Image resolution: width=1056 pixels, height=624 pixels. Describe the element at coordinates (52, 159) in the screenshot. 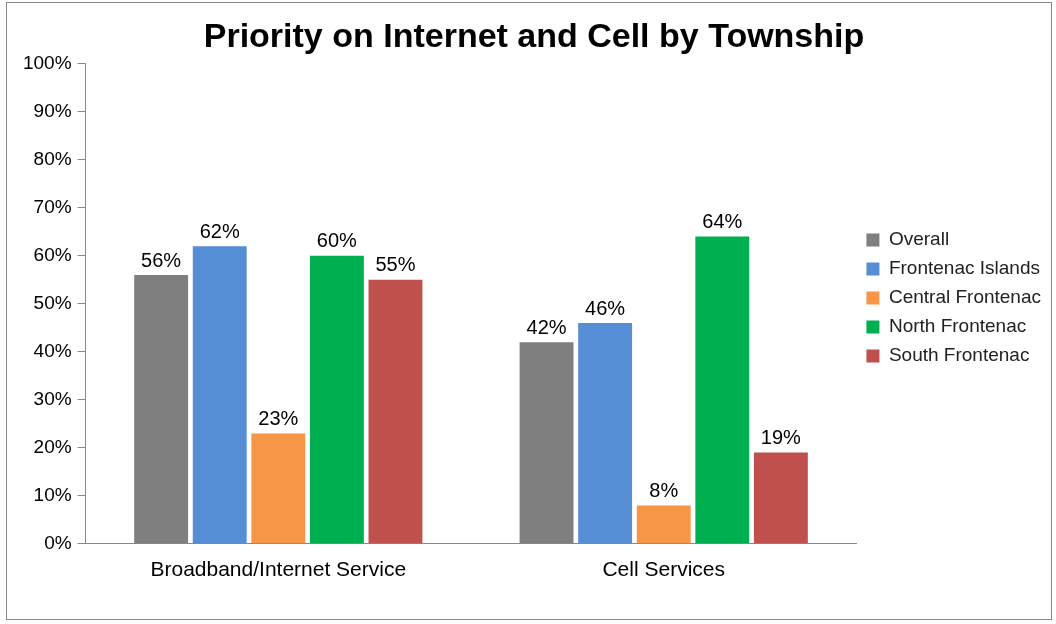

I see `y-tick-label: 80%` at that location.